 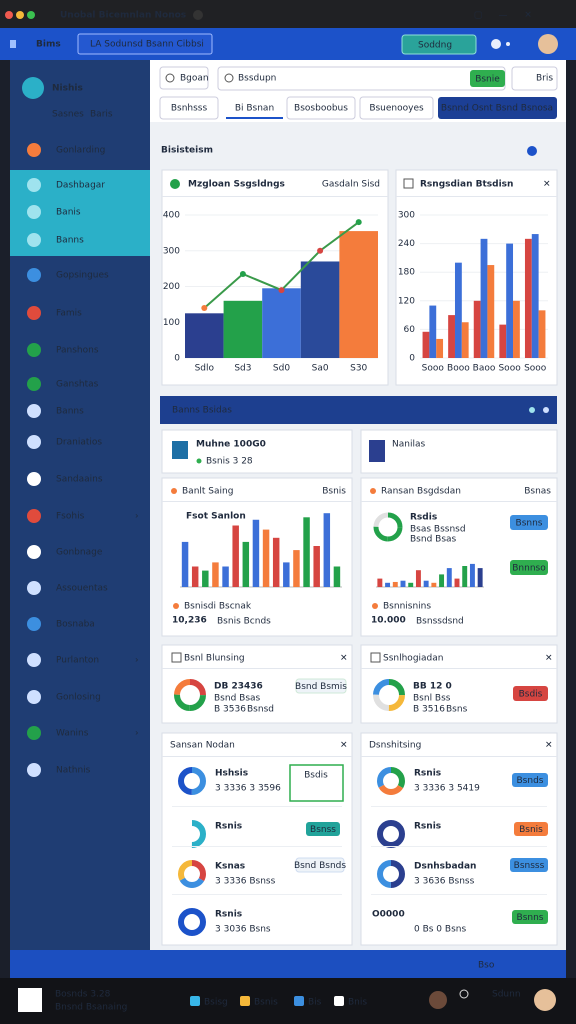 I want to click on app-label: Bnis, so click(x=357, y=1003).